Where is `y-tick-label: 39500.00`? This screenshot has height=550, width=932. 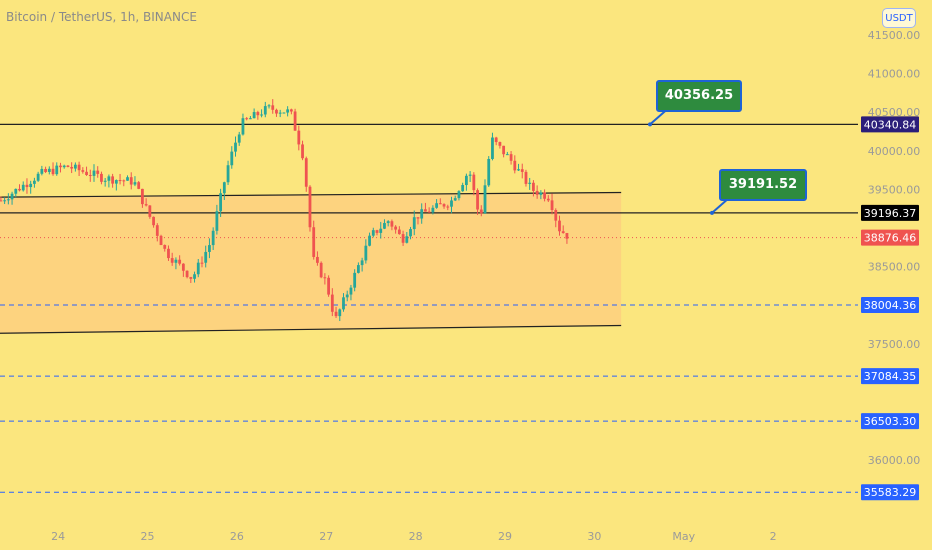
y-tick-label: 39500.00 is located at coordinates (894, 189).